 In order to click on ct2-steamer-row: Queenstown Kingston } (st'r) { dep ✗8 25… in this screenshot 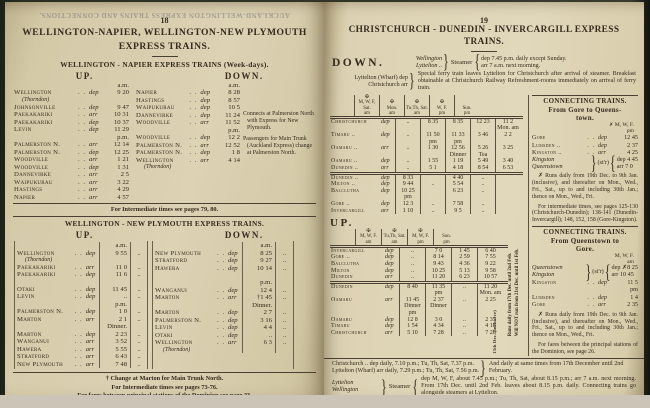, I will do `click(585, 271)`.